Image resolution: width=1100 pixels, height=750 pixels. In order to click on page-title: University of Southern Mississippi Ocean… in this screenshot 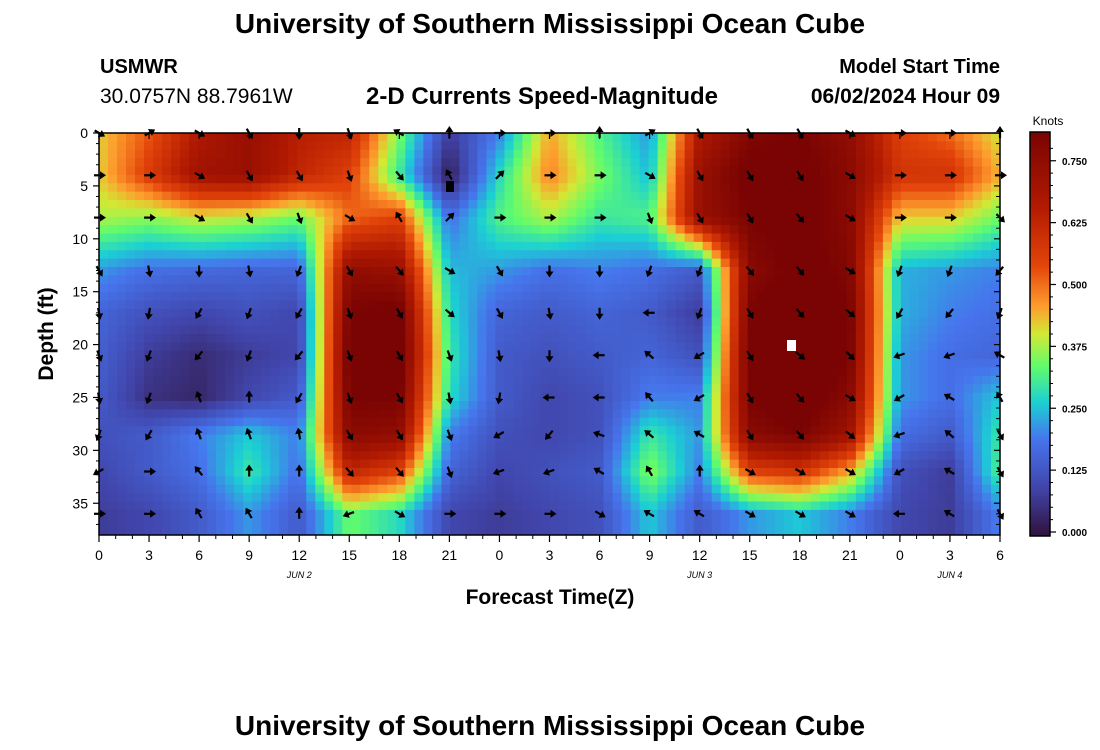, I will do `click(550, 23)`.